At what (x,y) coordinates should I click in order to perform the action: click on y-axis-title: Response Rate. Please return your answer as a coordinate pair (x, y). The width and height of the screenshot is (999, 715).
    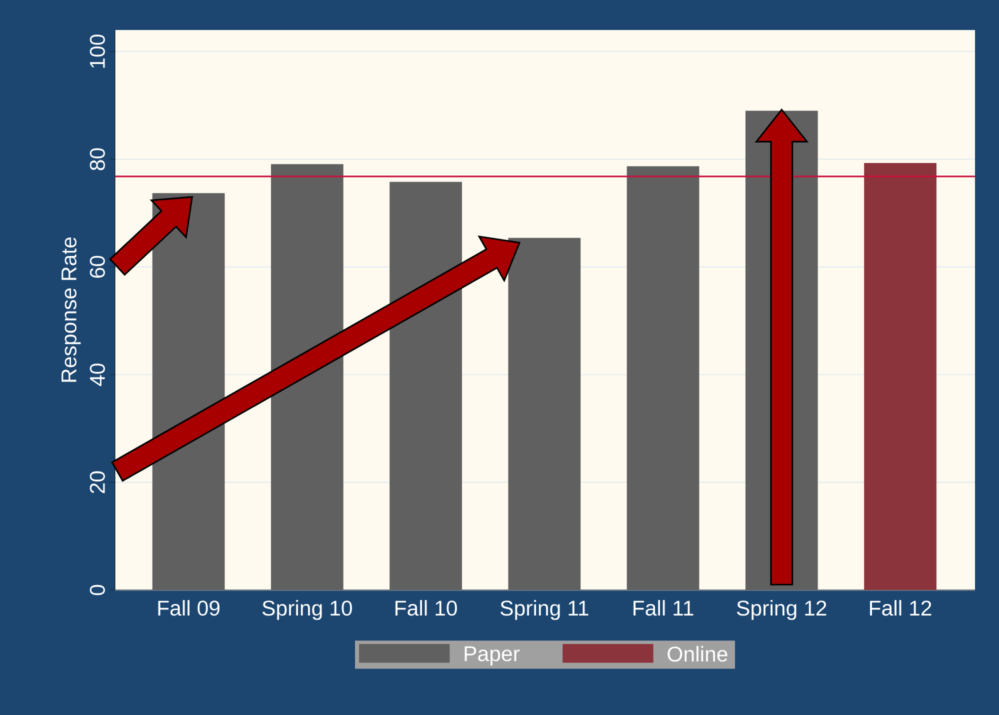
    Looking at the image, I should click on (71, 309).